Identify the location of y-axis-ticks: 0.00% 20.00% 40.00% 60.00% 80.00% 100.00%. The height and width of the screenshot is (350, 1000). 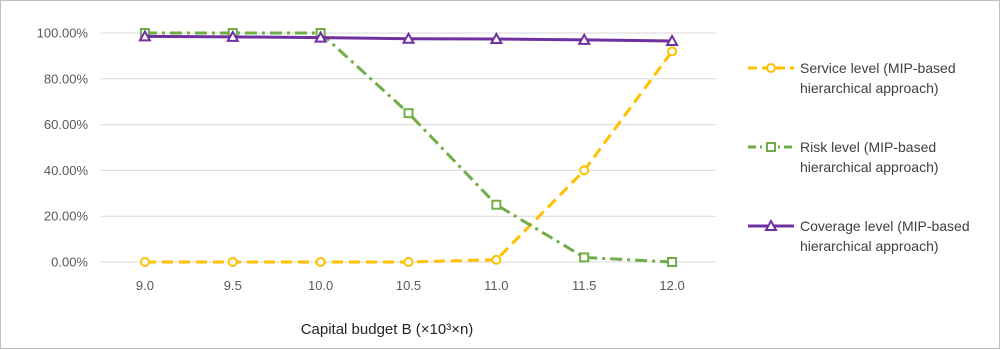
(63, 148).